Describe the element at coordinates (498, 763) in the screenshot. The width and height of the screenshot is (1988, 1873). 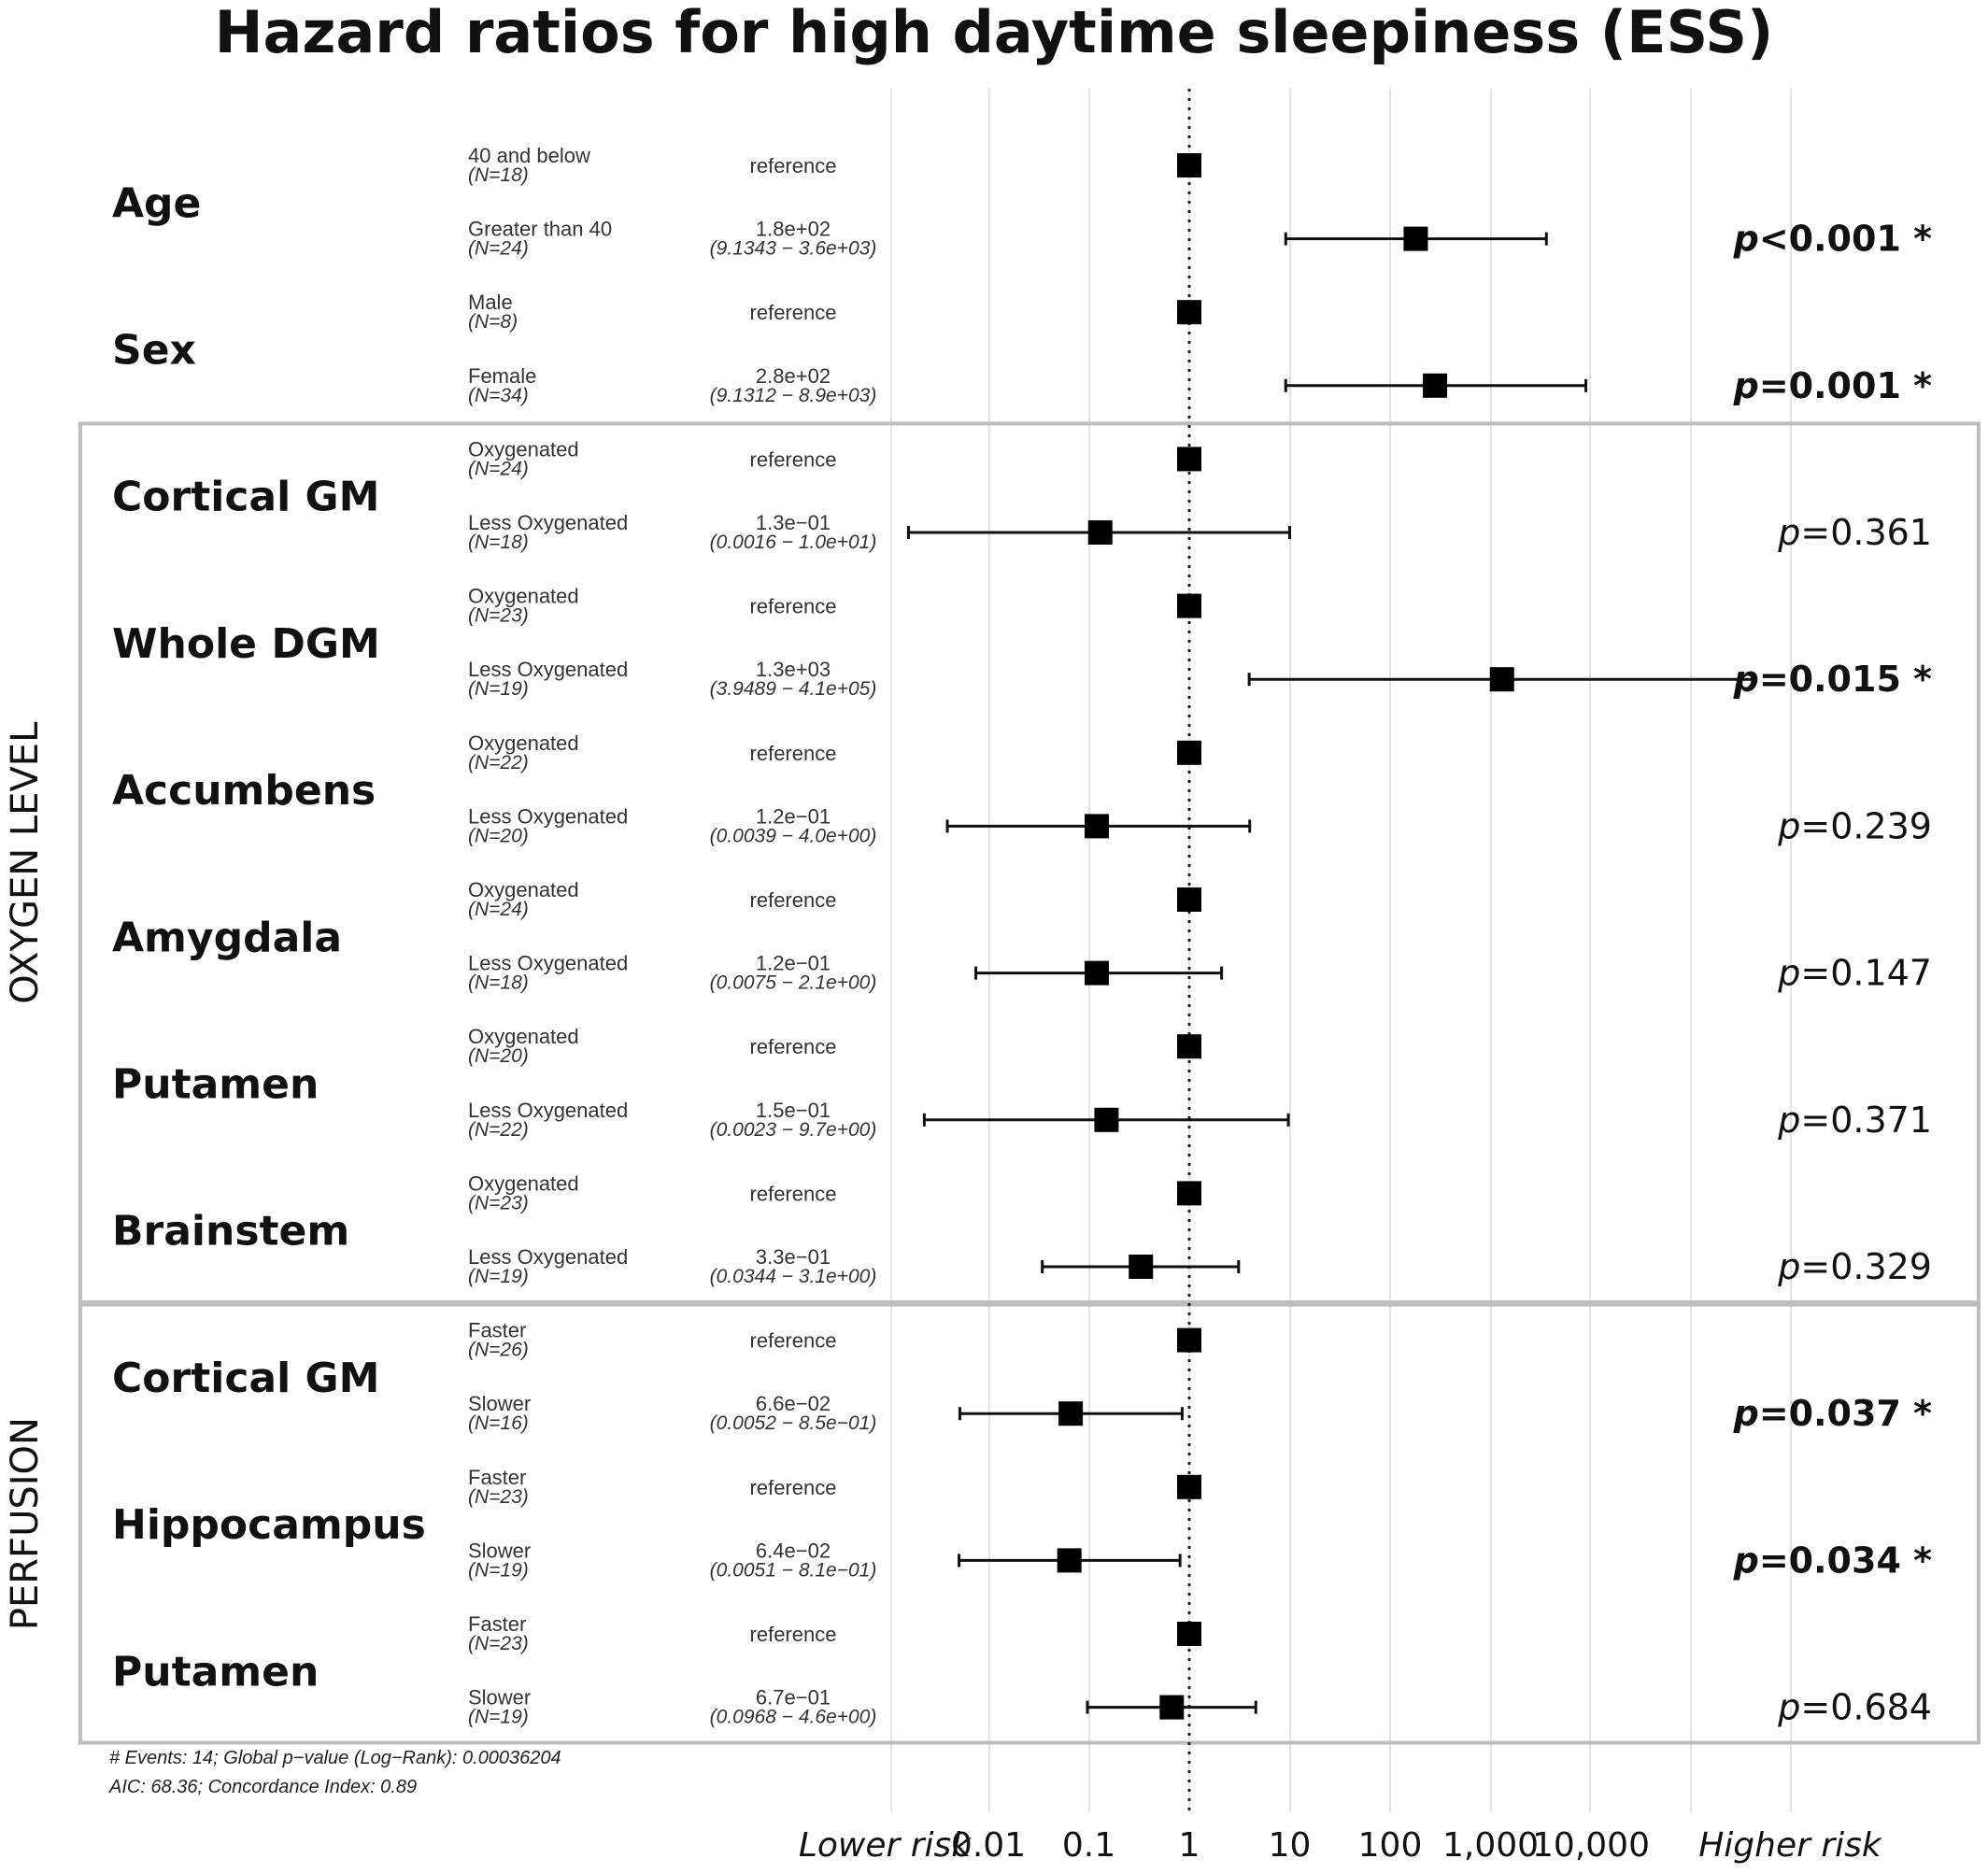
I see `n-label: (N=22)` at that location.